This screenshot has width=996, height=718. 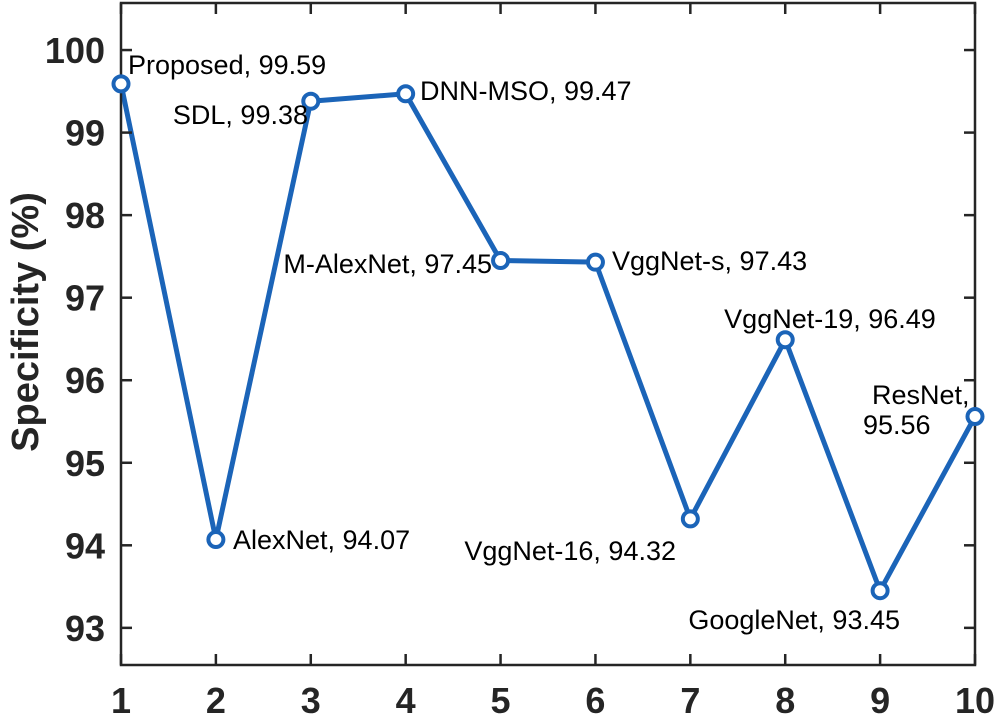 I want to click on x-tick-label: 7, so click(x=690, y=699).